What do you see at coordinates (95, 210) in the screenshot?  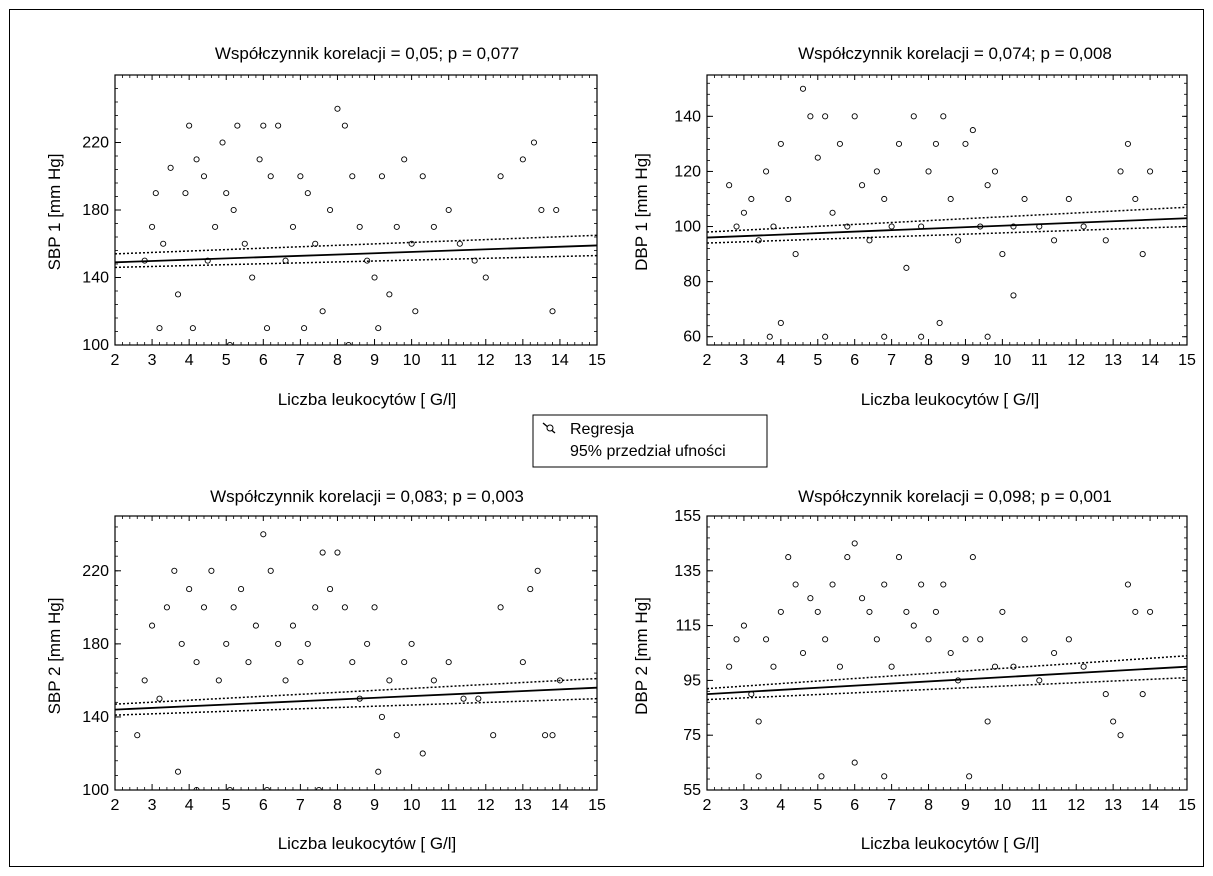 I see `y-tick-label-1: 180` at bounding box center [95, 210].